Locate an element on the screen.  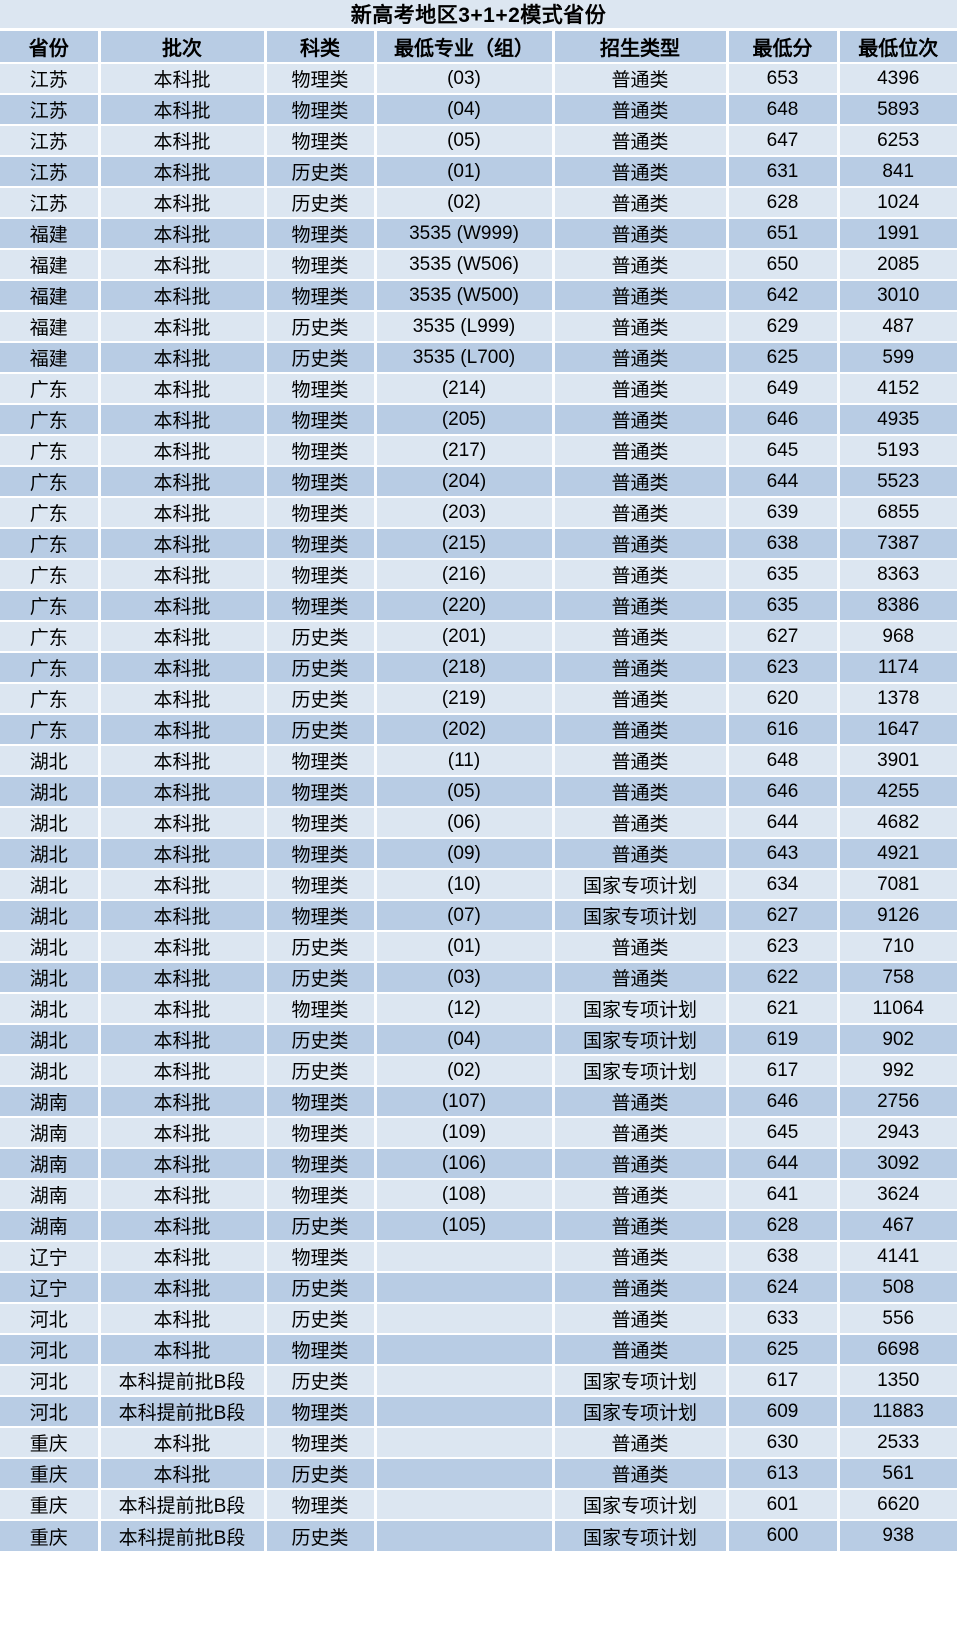
table-cell: 5523 is located at coordinates (897, 482).